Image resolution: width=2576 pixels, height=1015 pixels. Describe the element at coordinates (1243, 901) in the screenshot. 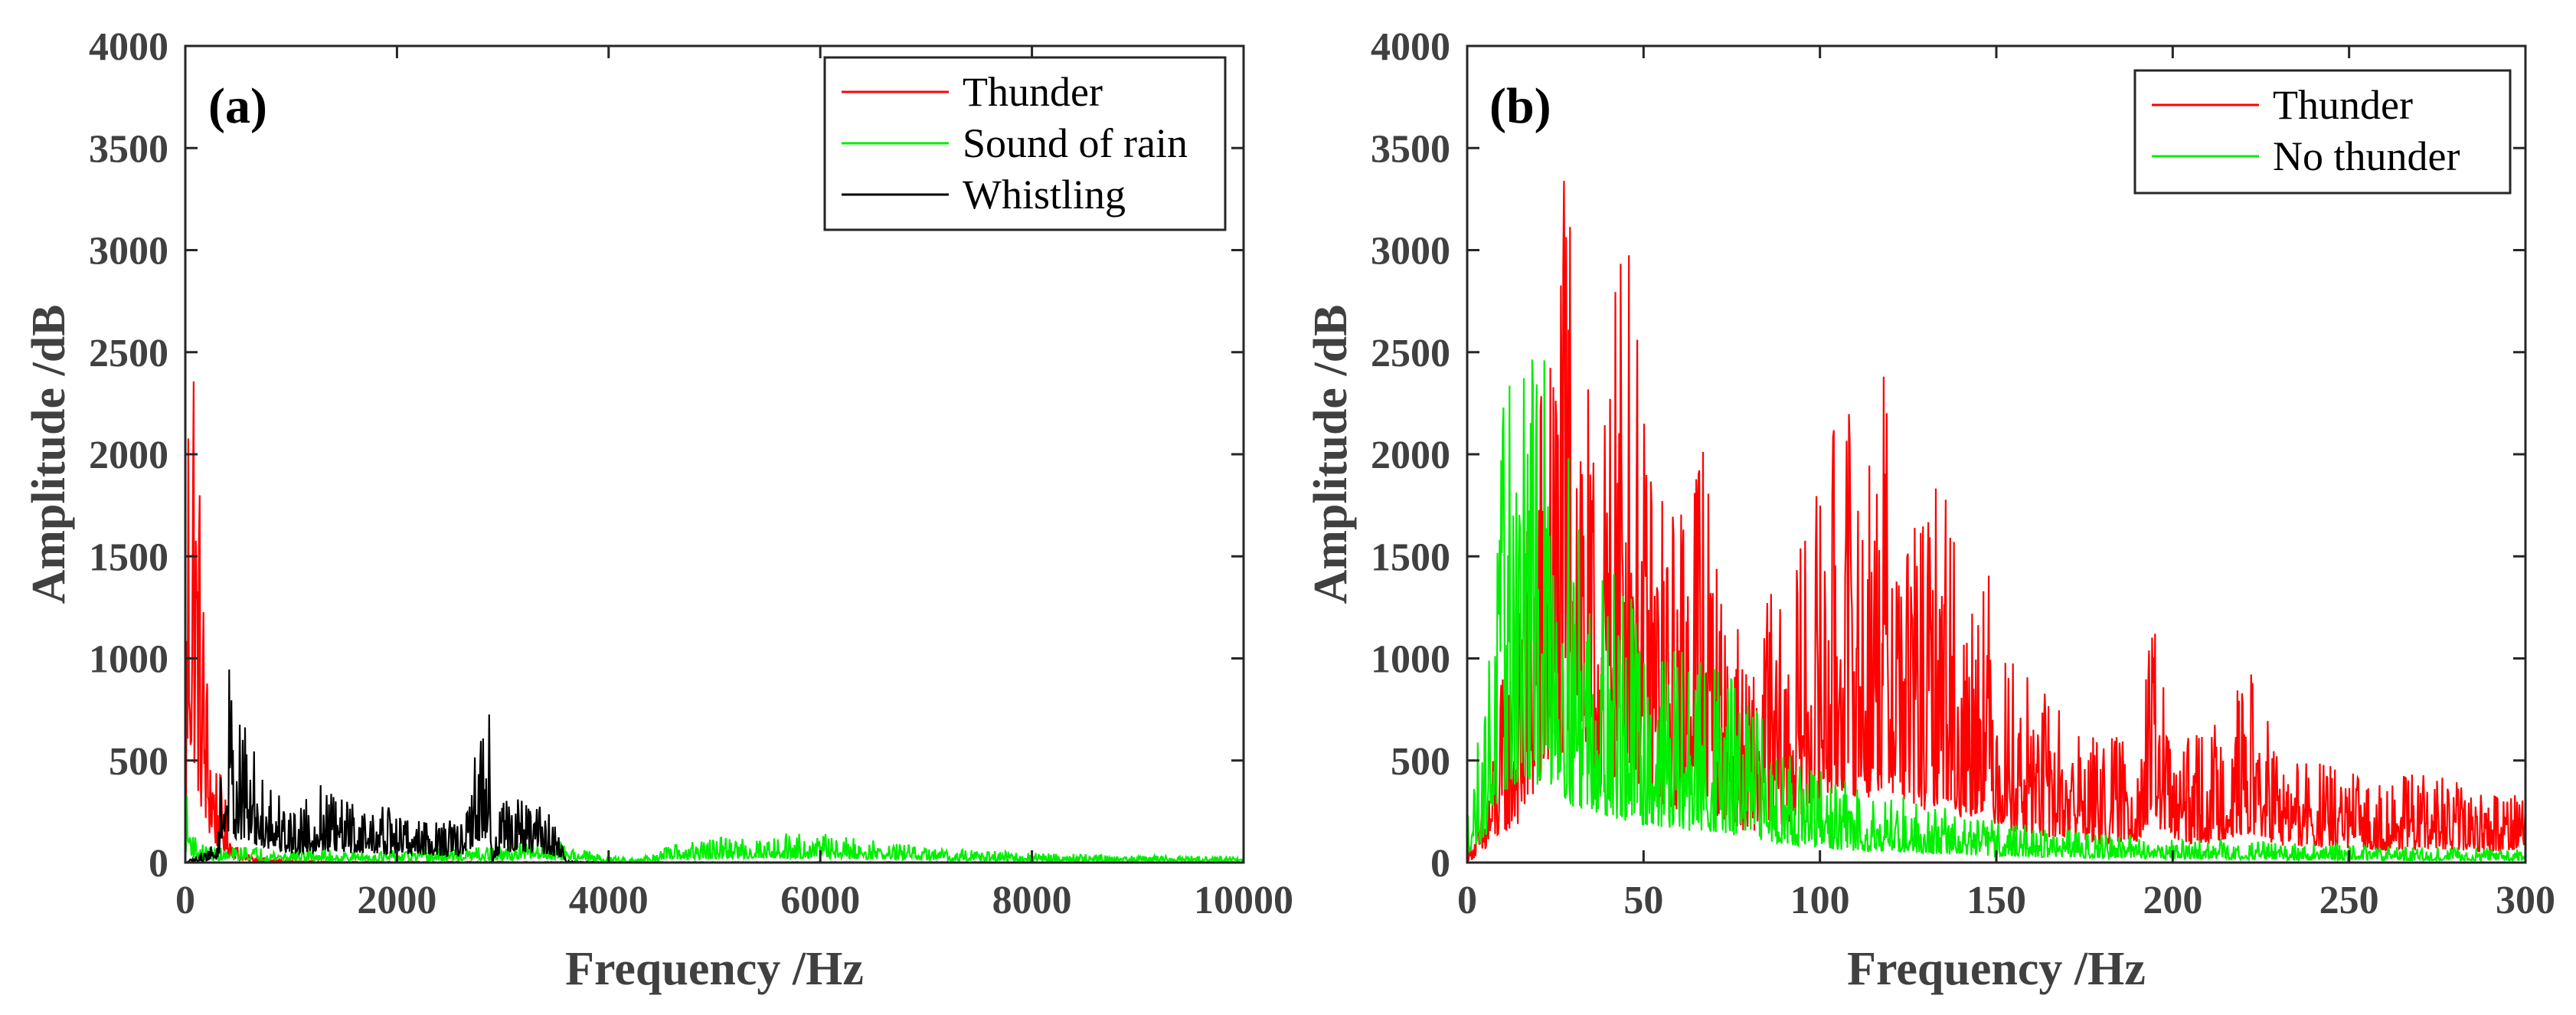

I see `x-tick-label: 10000` at that location.